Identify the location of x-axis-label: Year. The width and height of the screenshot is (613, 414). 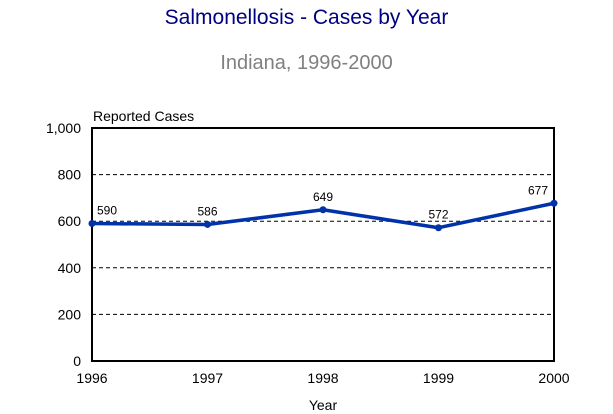
(323, 405).